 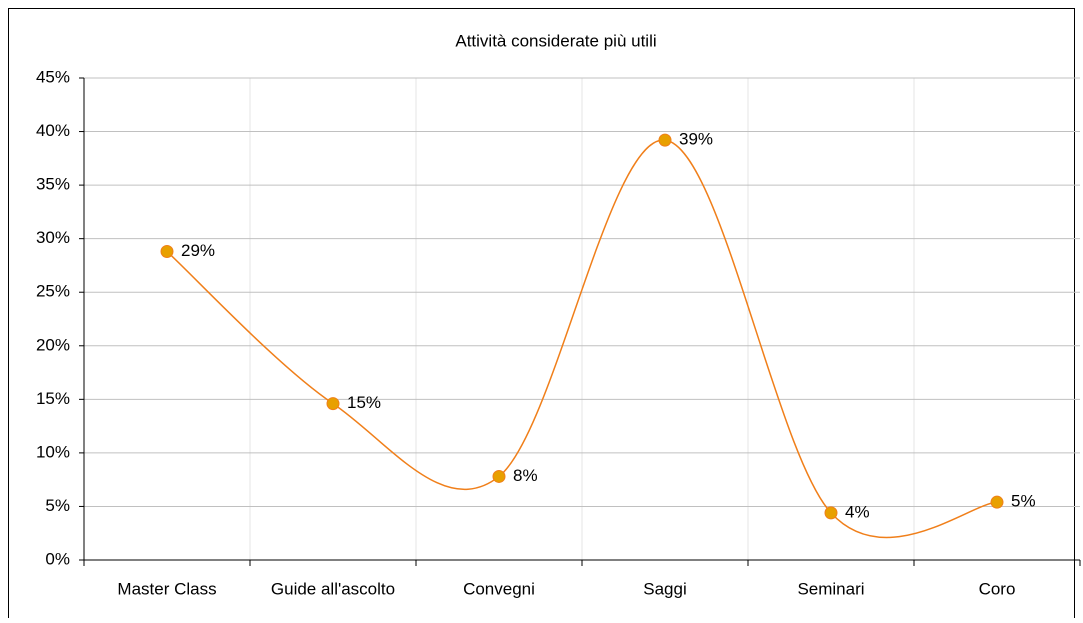 What do you see at coordinates (664, 588) in the screenshot?
I see `x-tick-label: Saggi` at bounding box center [664, 588].